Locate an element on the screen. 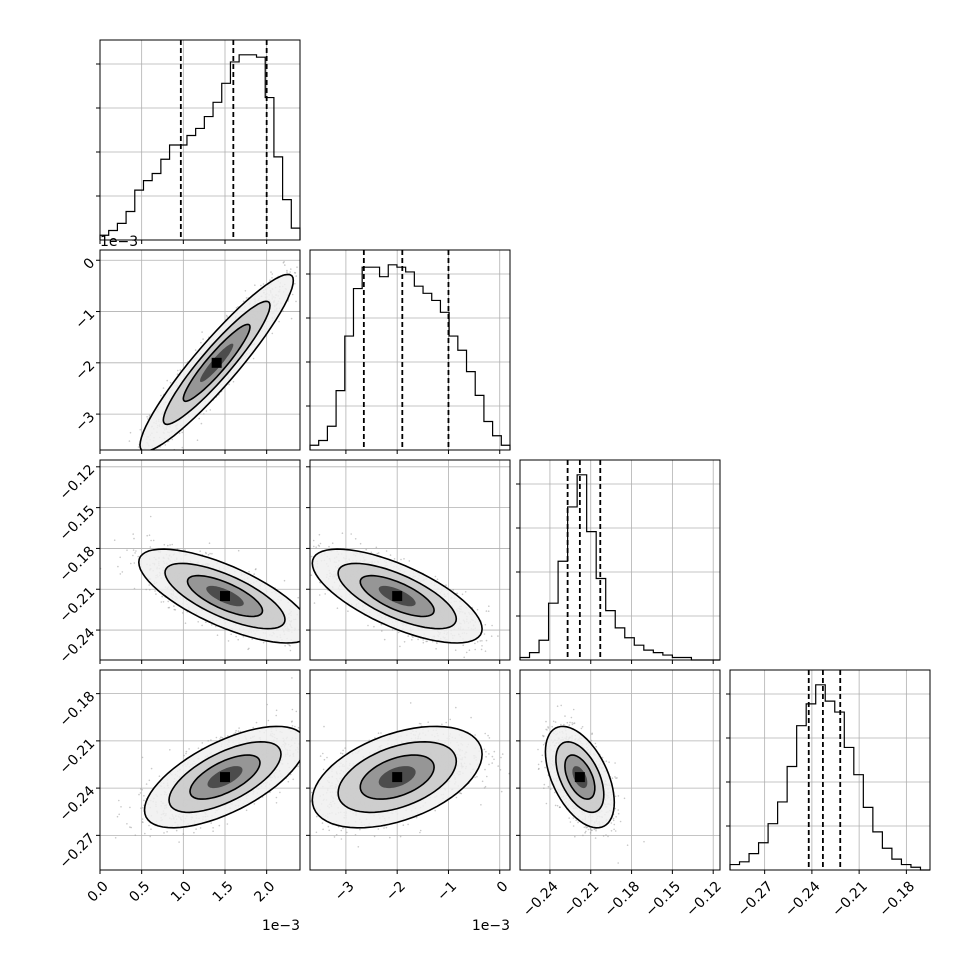 Image resolution: width=970 pixels, height=970 pixels. histogram-step is located at coordinates (410, 357).